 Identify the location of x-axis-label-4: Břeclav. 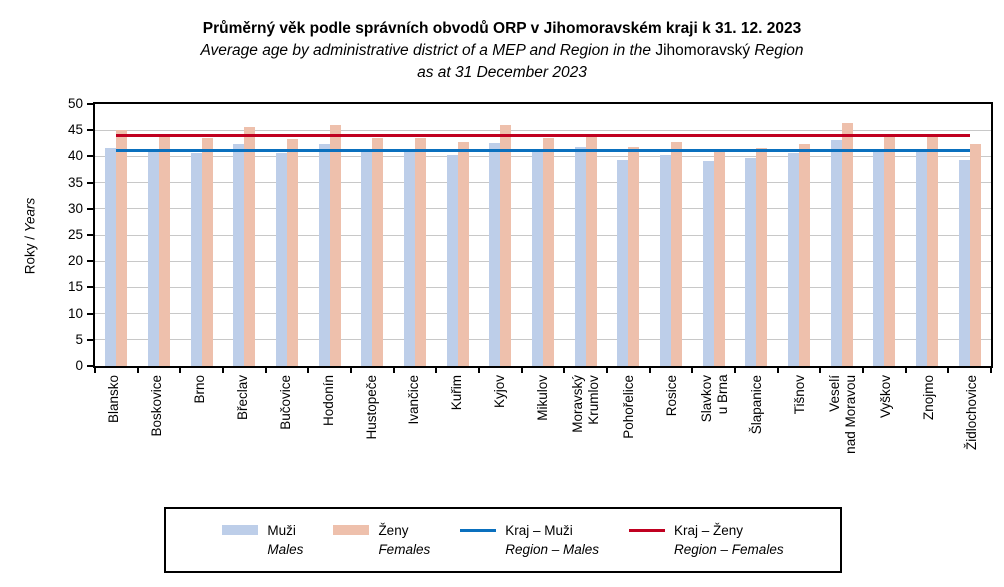
(243, 429).